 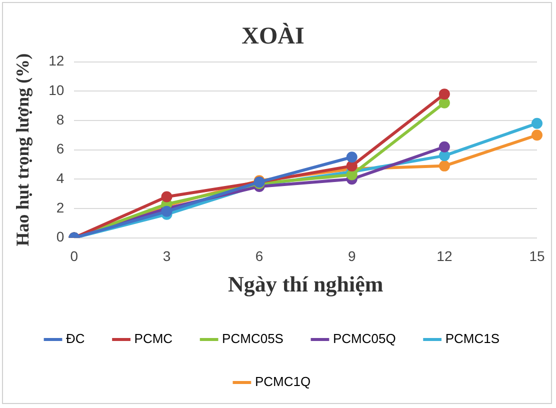 I want to click on x-tick-label: 12, so click(x=444, y=256).